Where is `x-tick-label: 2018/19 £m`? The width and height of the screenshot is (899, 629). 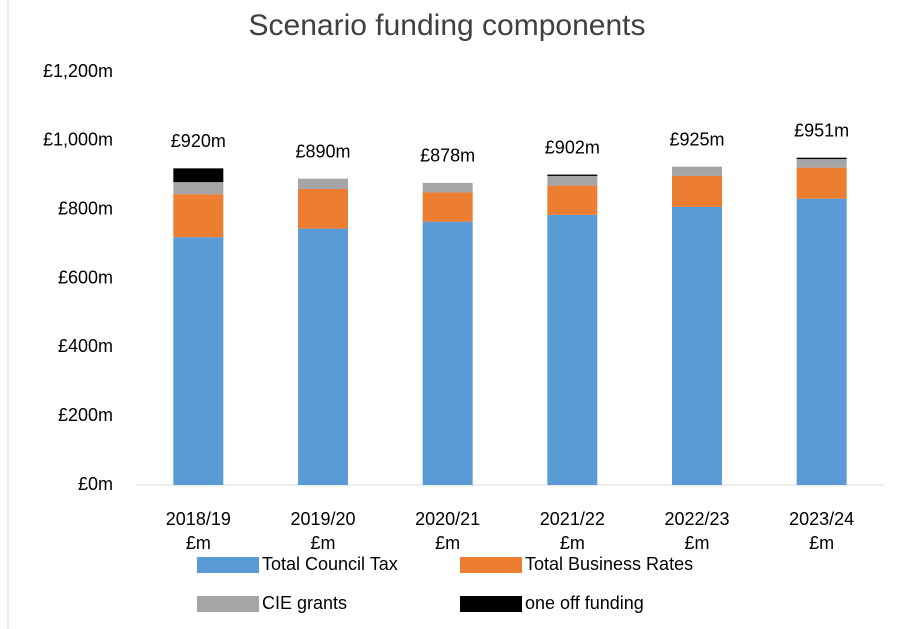 x-tick-label: 2018/19 £m is located at coordinates (198, 531).